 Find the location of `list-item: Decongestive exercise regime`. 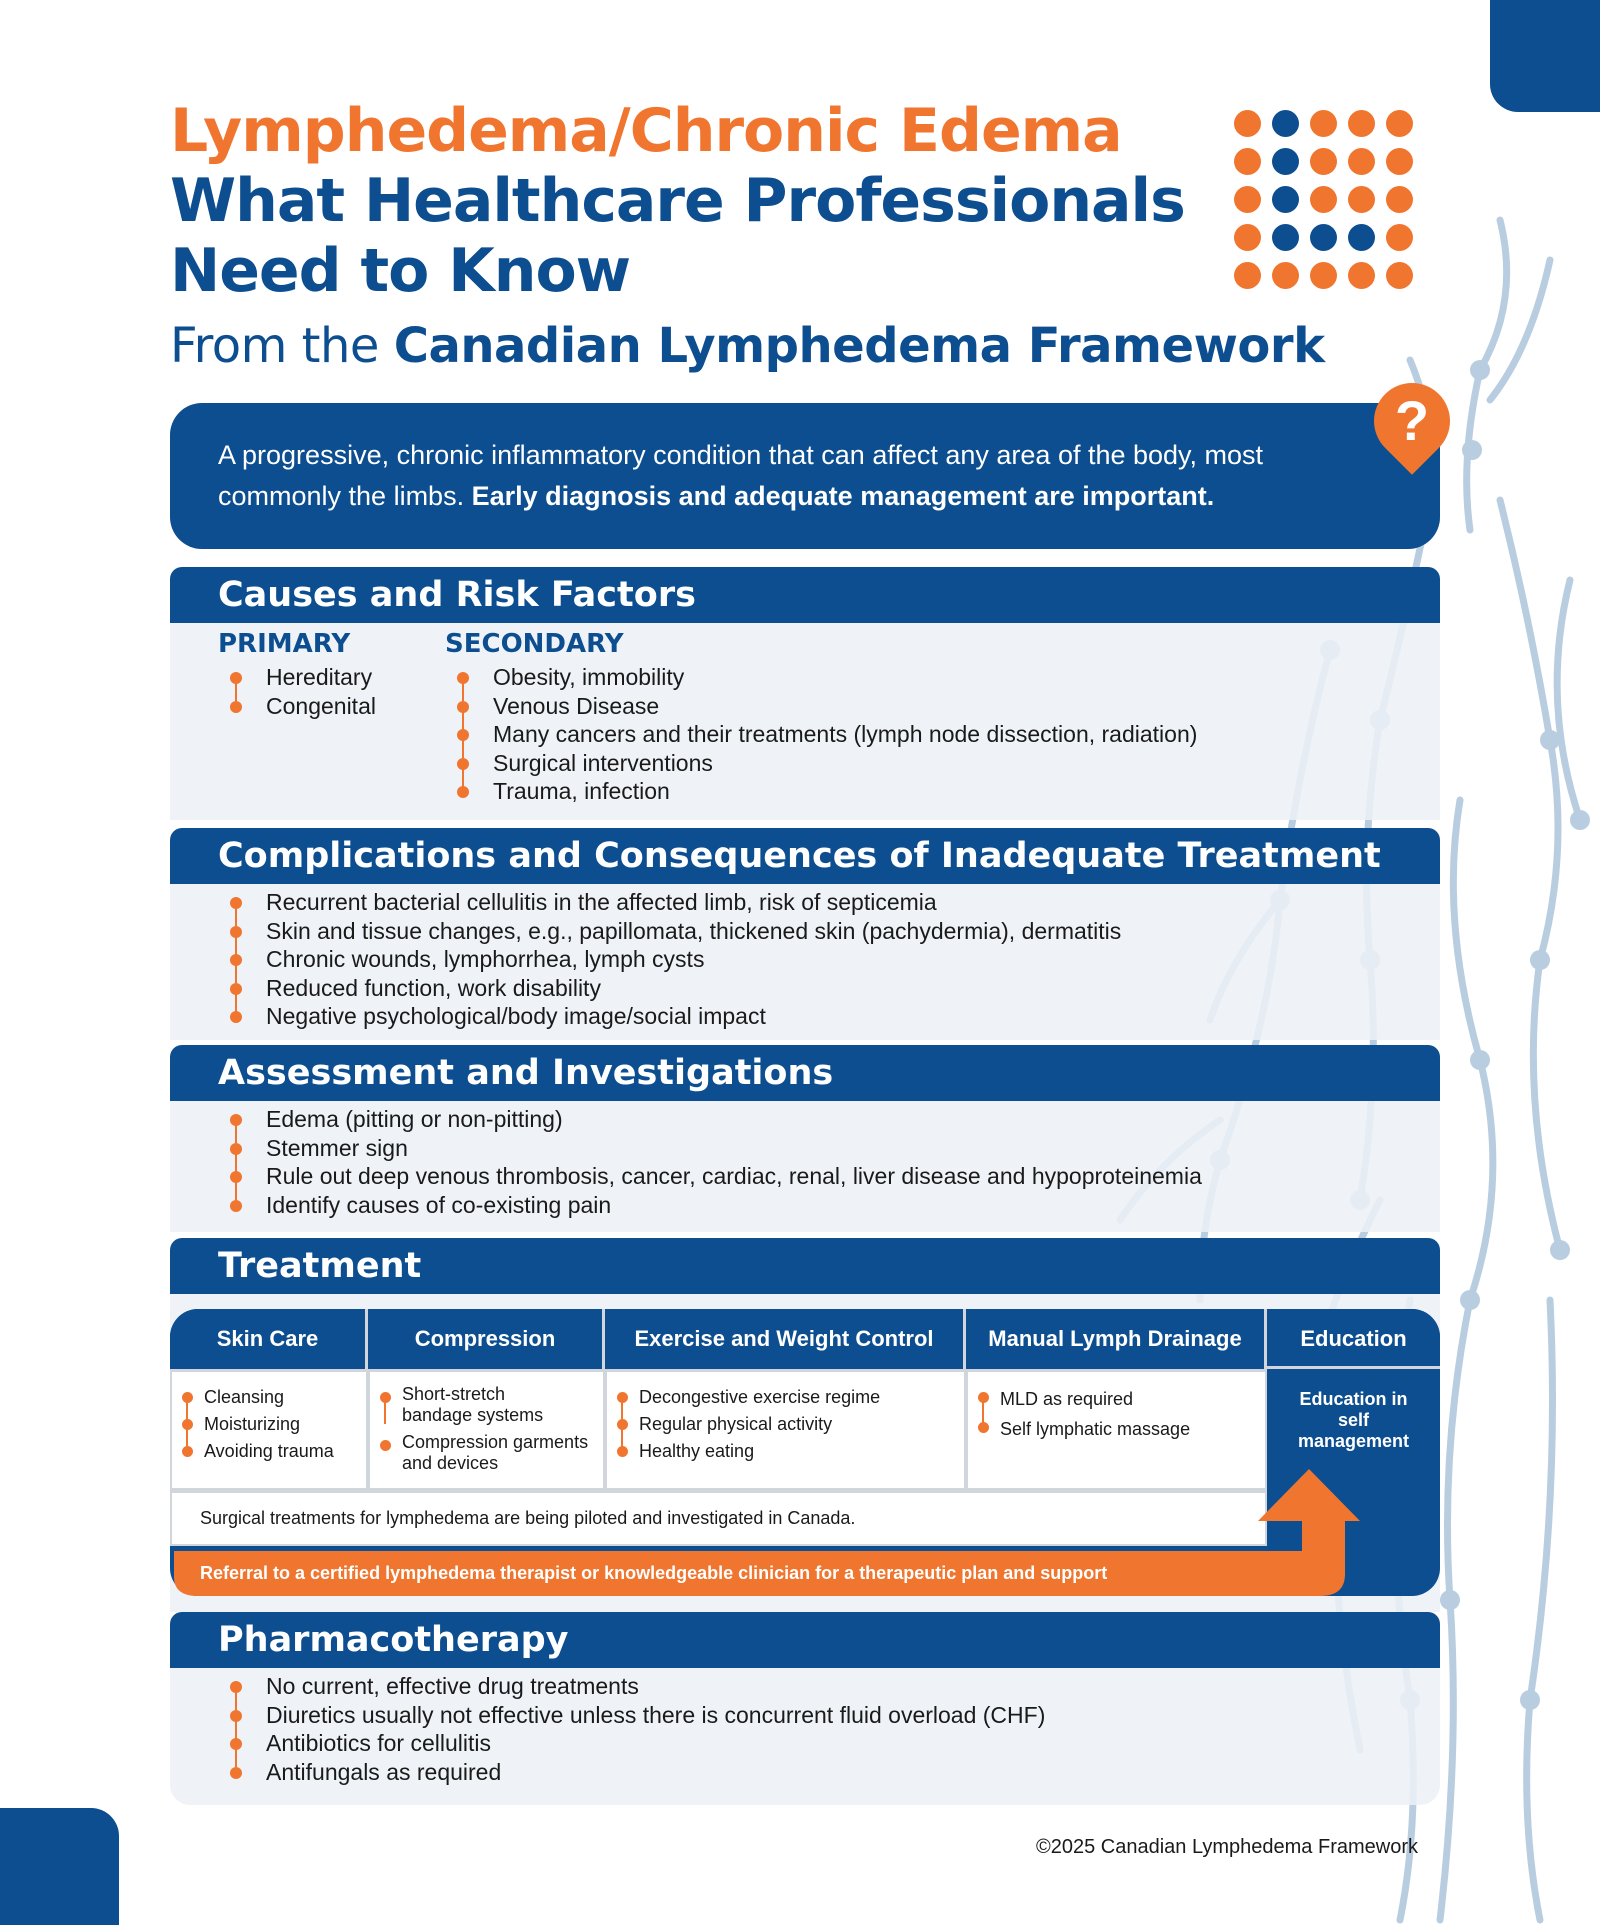

list-item: Decongestive exercise regime is located at coordinates (748, 1404).